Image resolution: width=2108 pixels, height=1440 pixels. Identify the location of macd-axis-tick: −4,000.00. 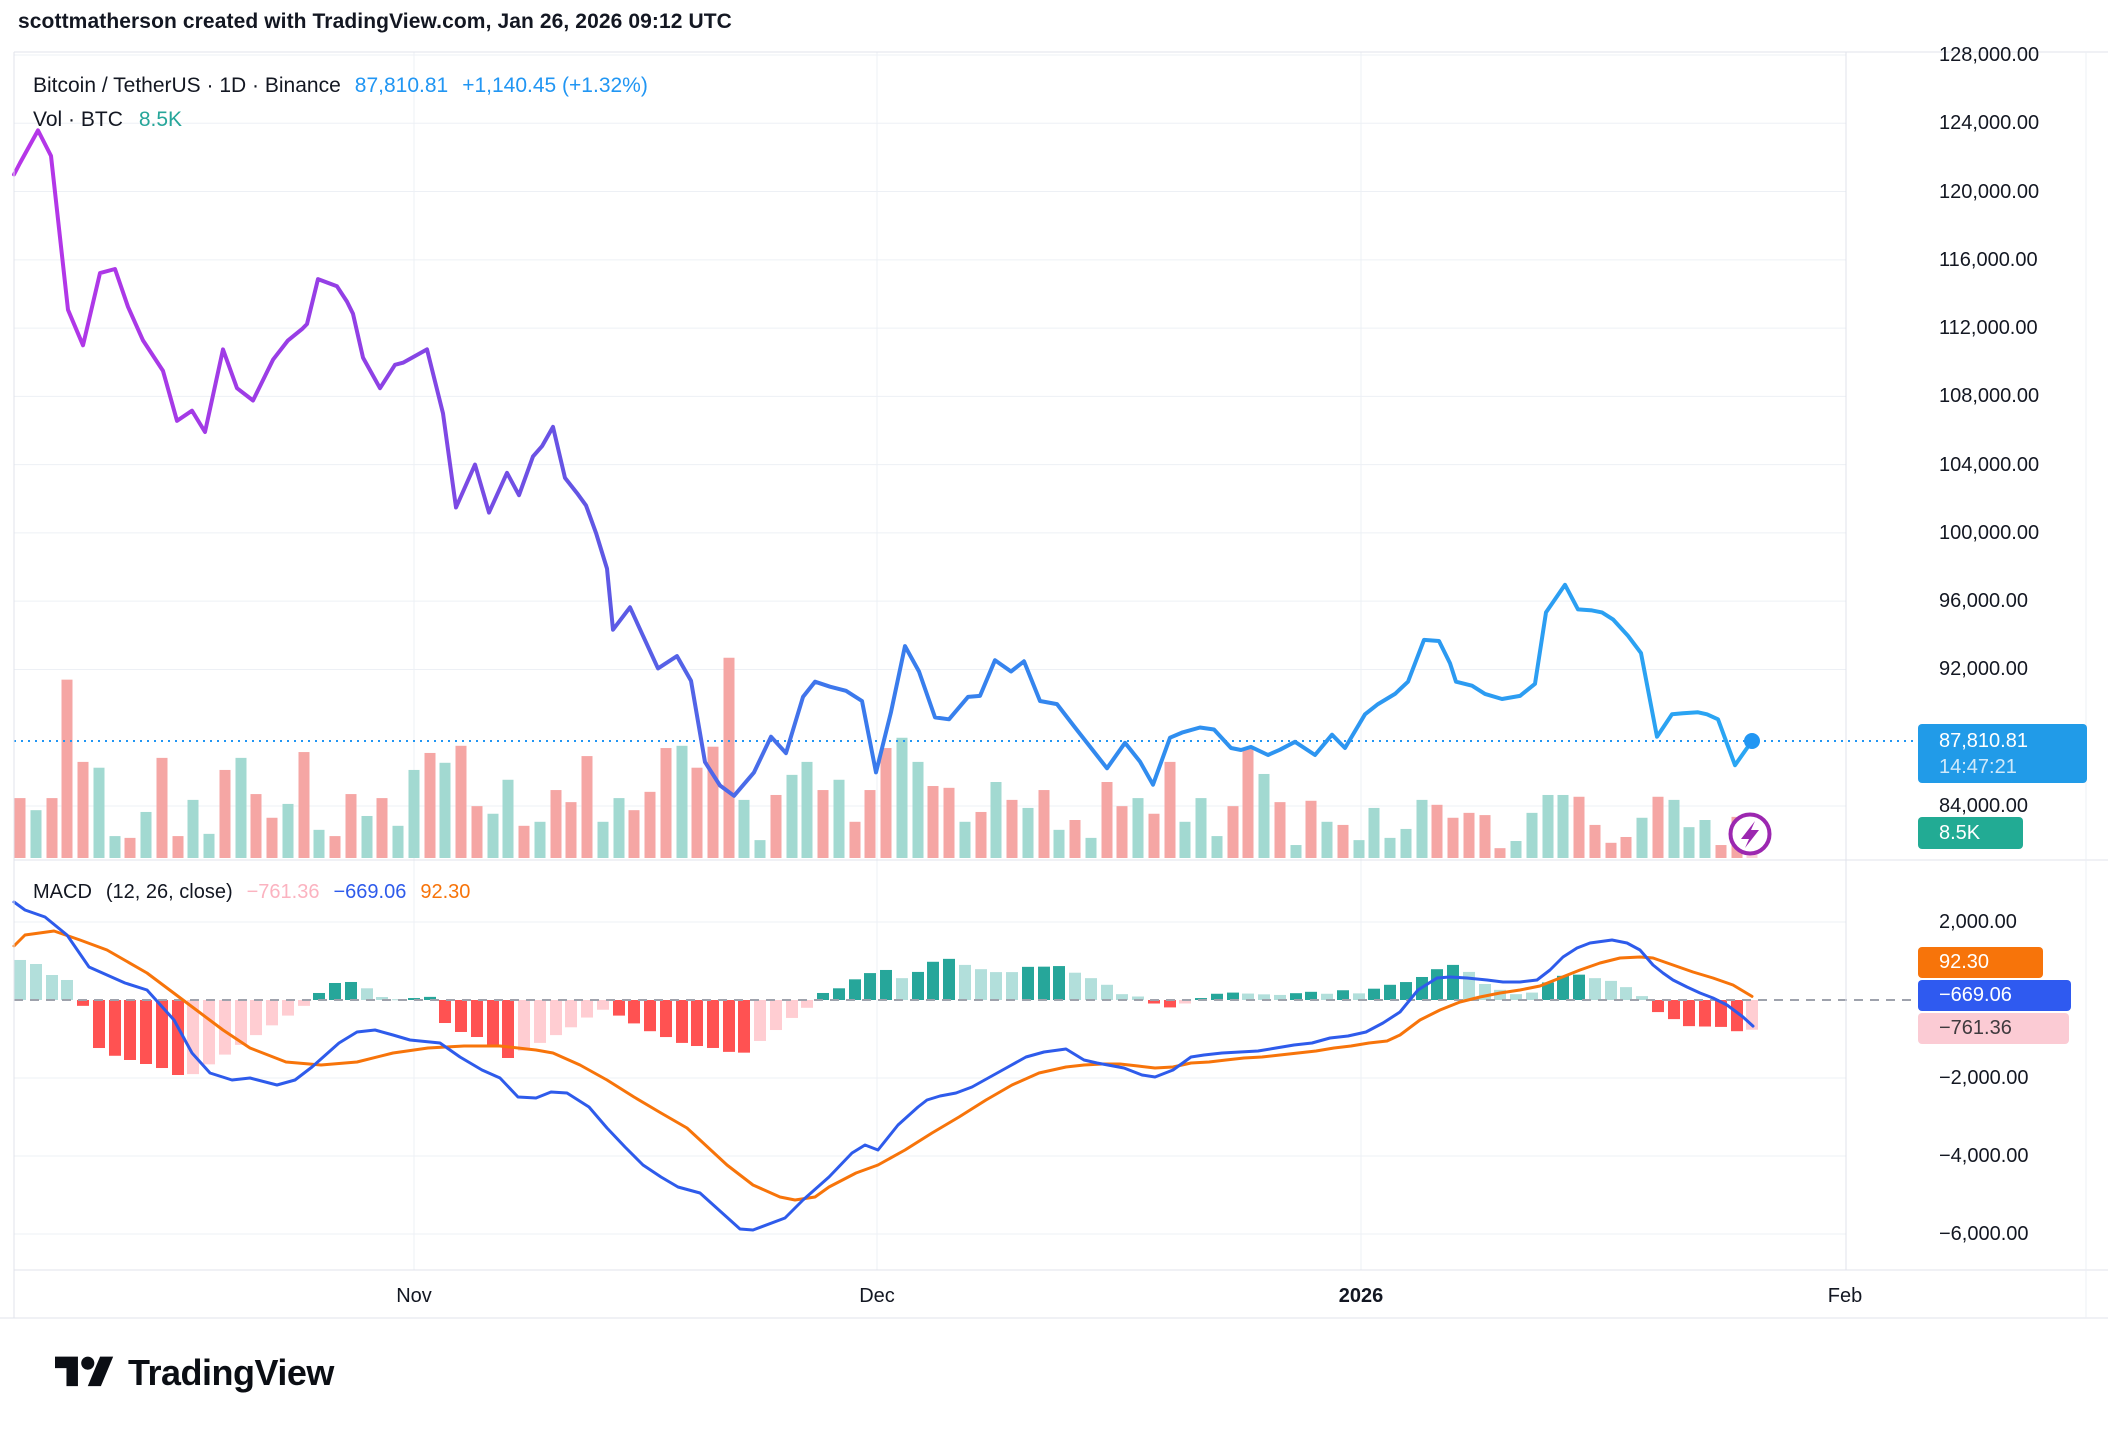
(1984, 1156).